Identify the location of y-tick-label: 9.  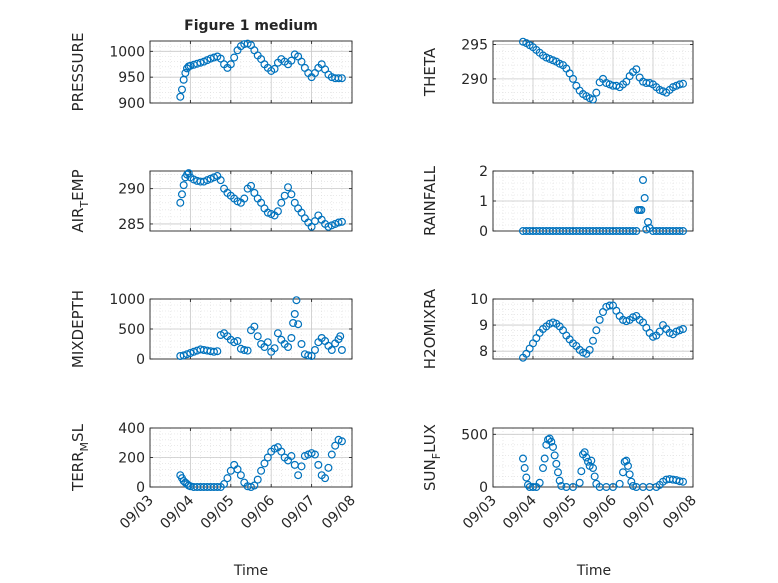
(483, 326).